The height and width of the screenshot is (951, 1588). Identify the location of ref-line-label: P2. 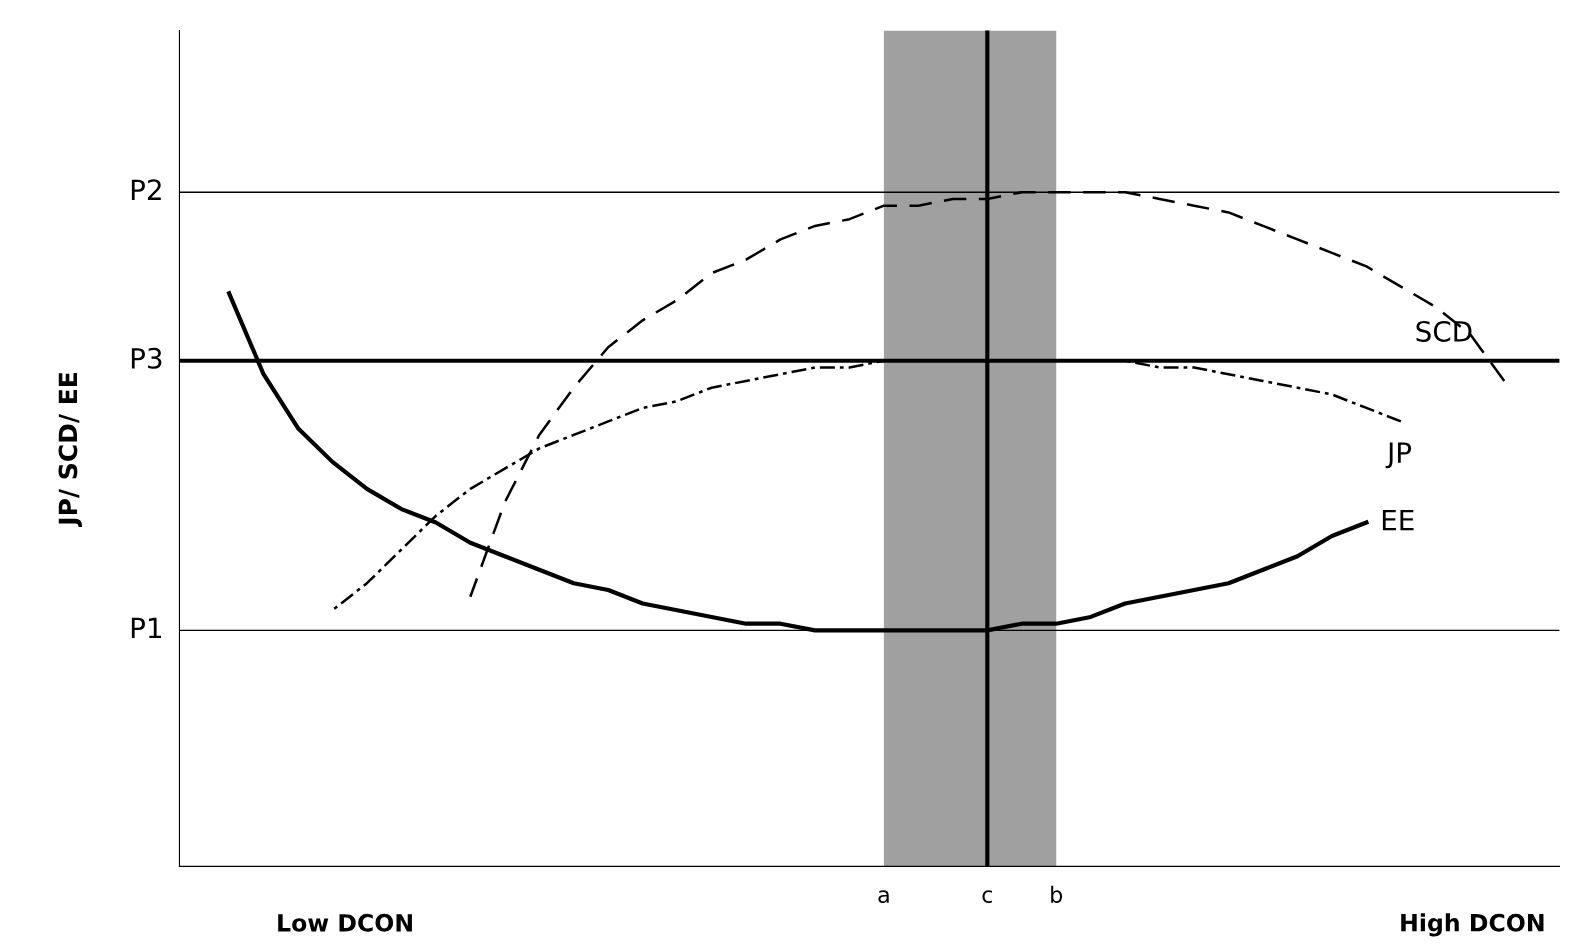
(146, 189).